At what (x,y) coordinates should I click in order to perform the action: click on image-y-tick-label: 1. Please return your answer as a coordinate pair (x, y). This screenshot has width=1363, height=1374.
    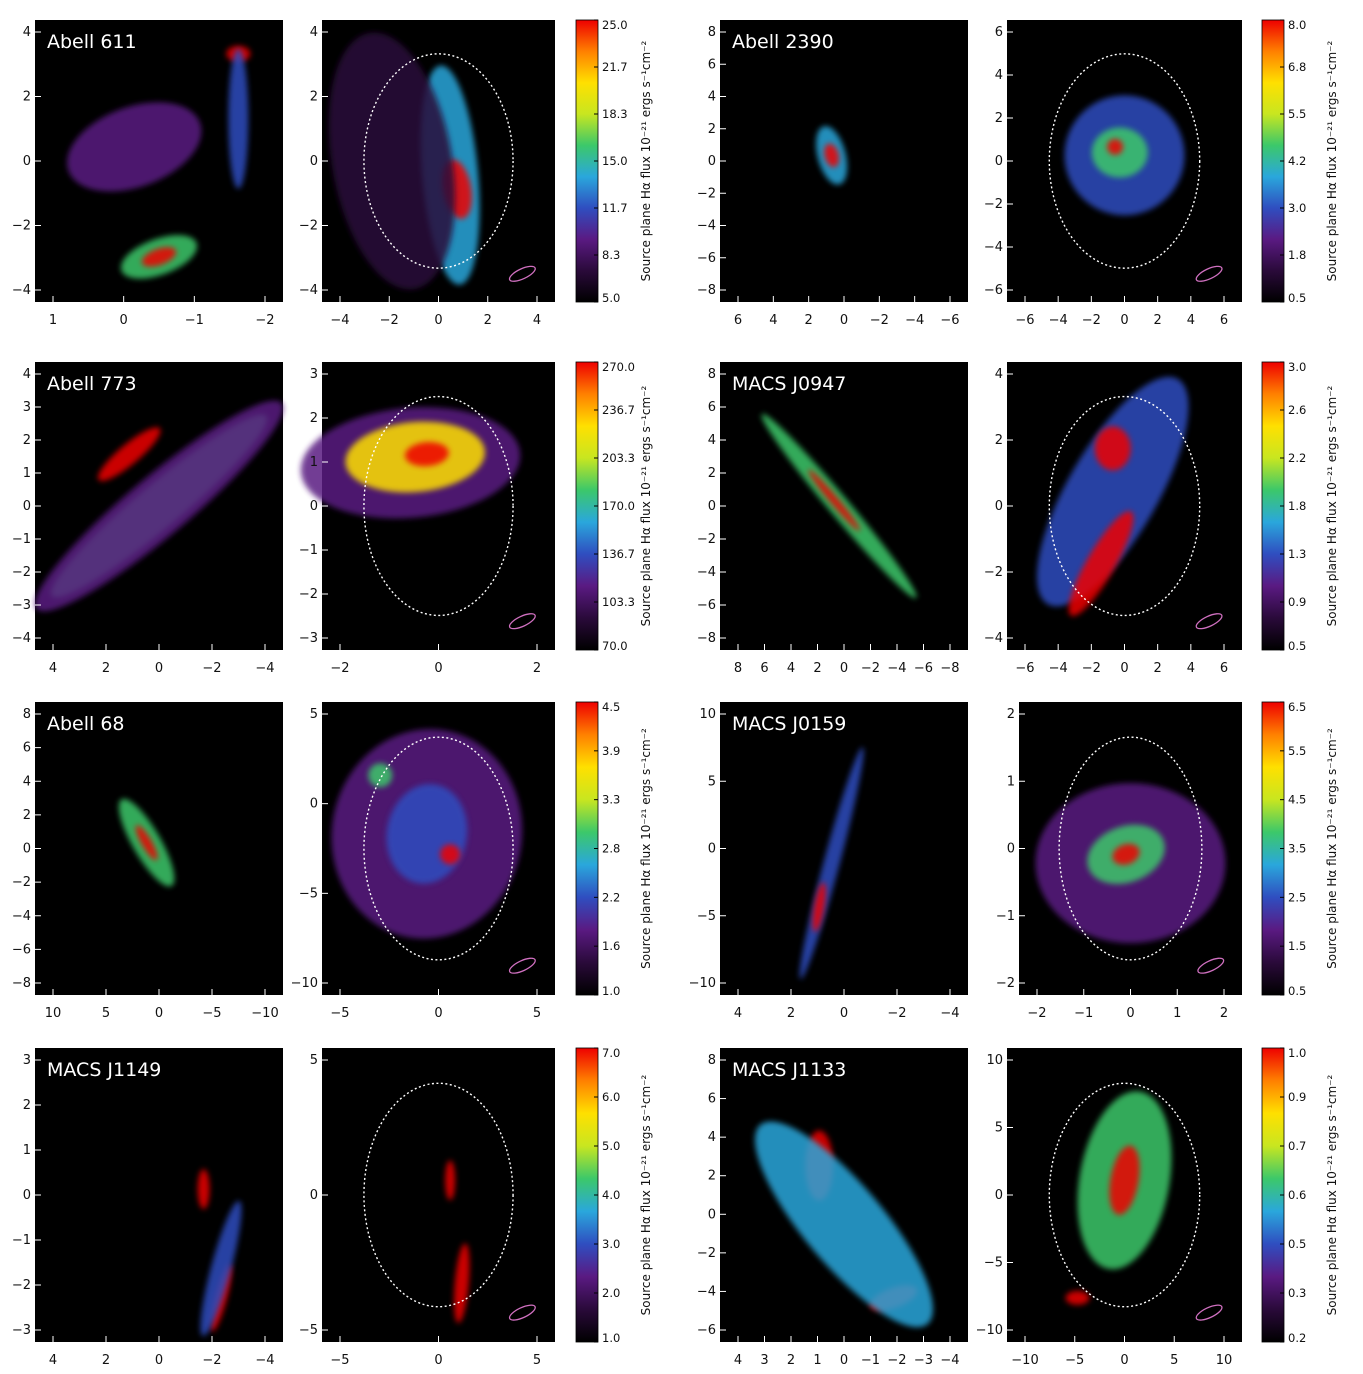
    Looking at the image, I should click on (27, 1150).